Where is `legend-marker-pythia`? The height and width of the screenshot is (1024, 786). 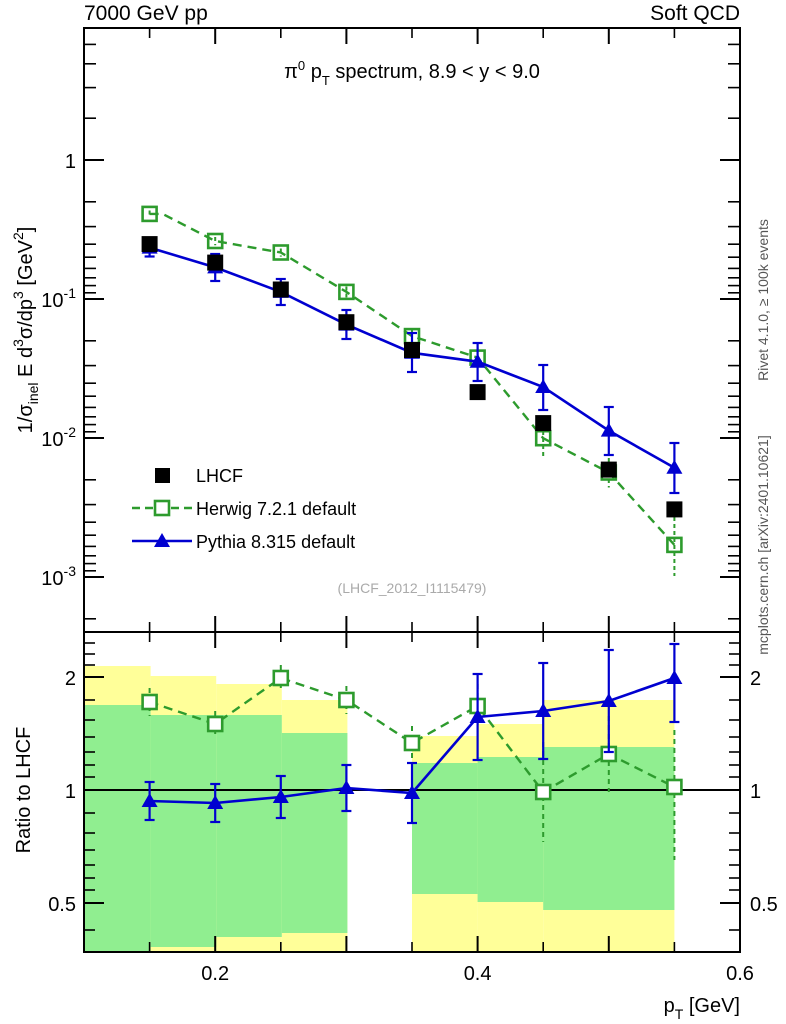
legend-marker-pythia is located at coordinates (162, 540).